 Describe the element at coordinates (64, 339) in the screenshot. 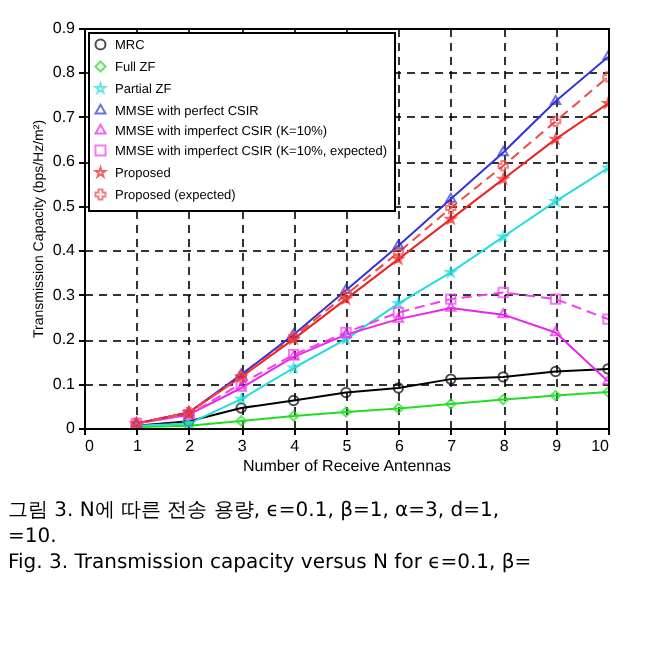

I see `y-tick-label: 0.2` at that location.